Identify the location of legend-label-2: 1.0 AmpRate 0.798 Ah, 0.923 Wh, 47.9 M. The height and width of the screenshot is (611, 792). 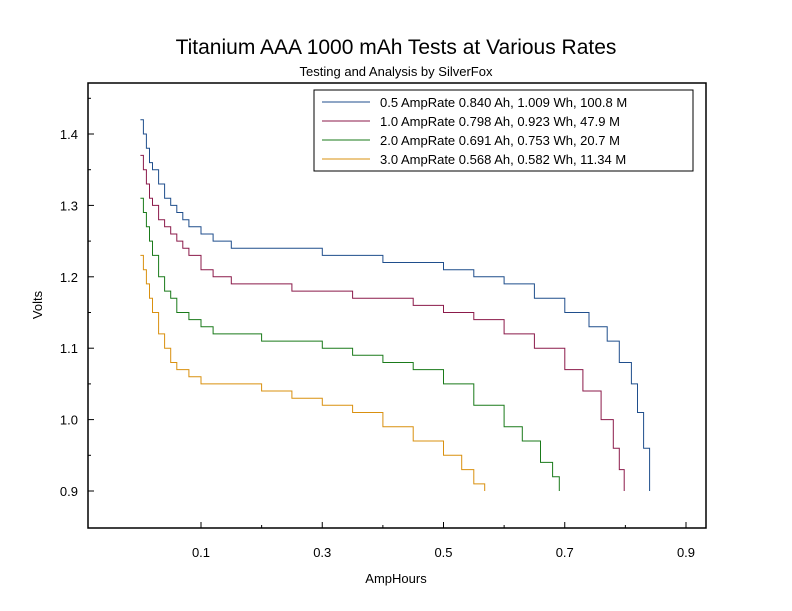
(500, 121).